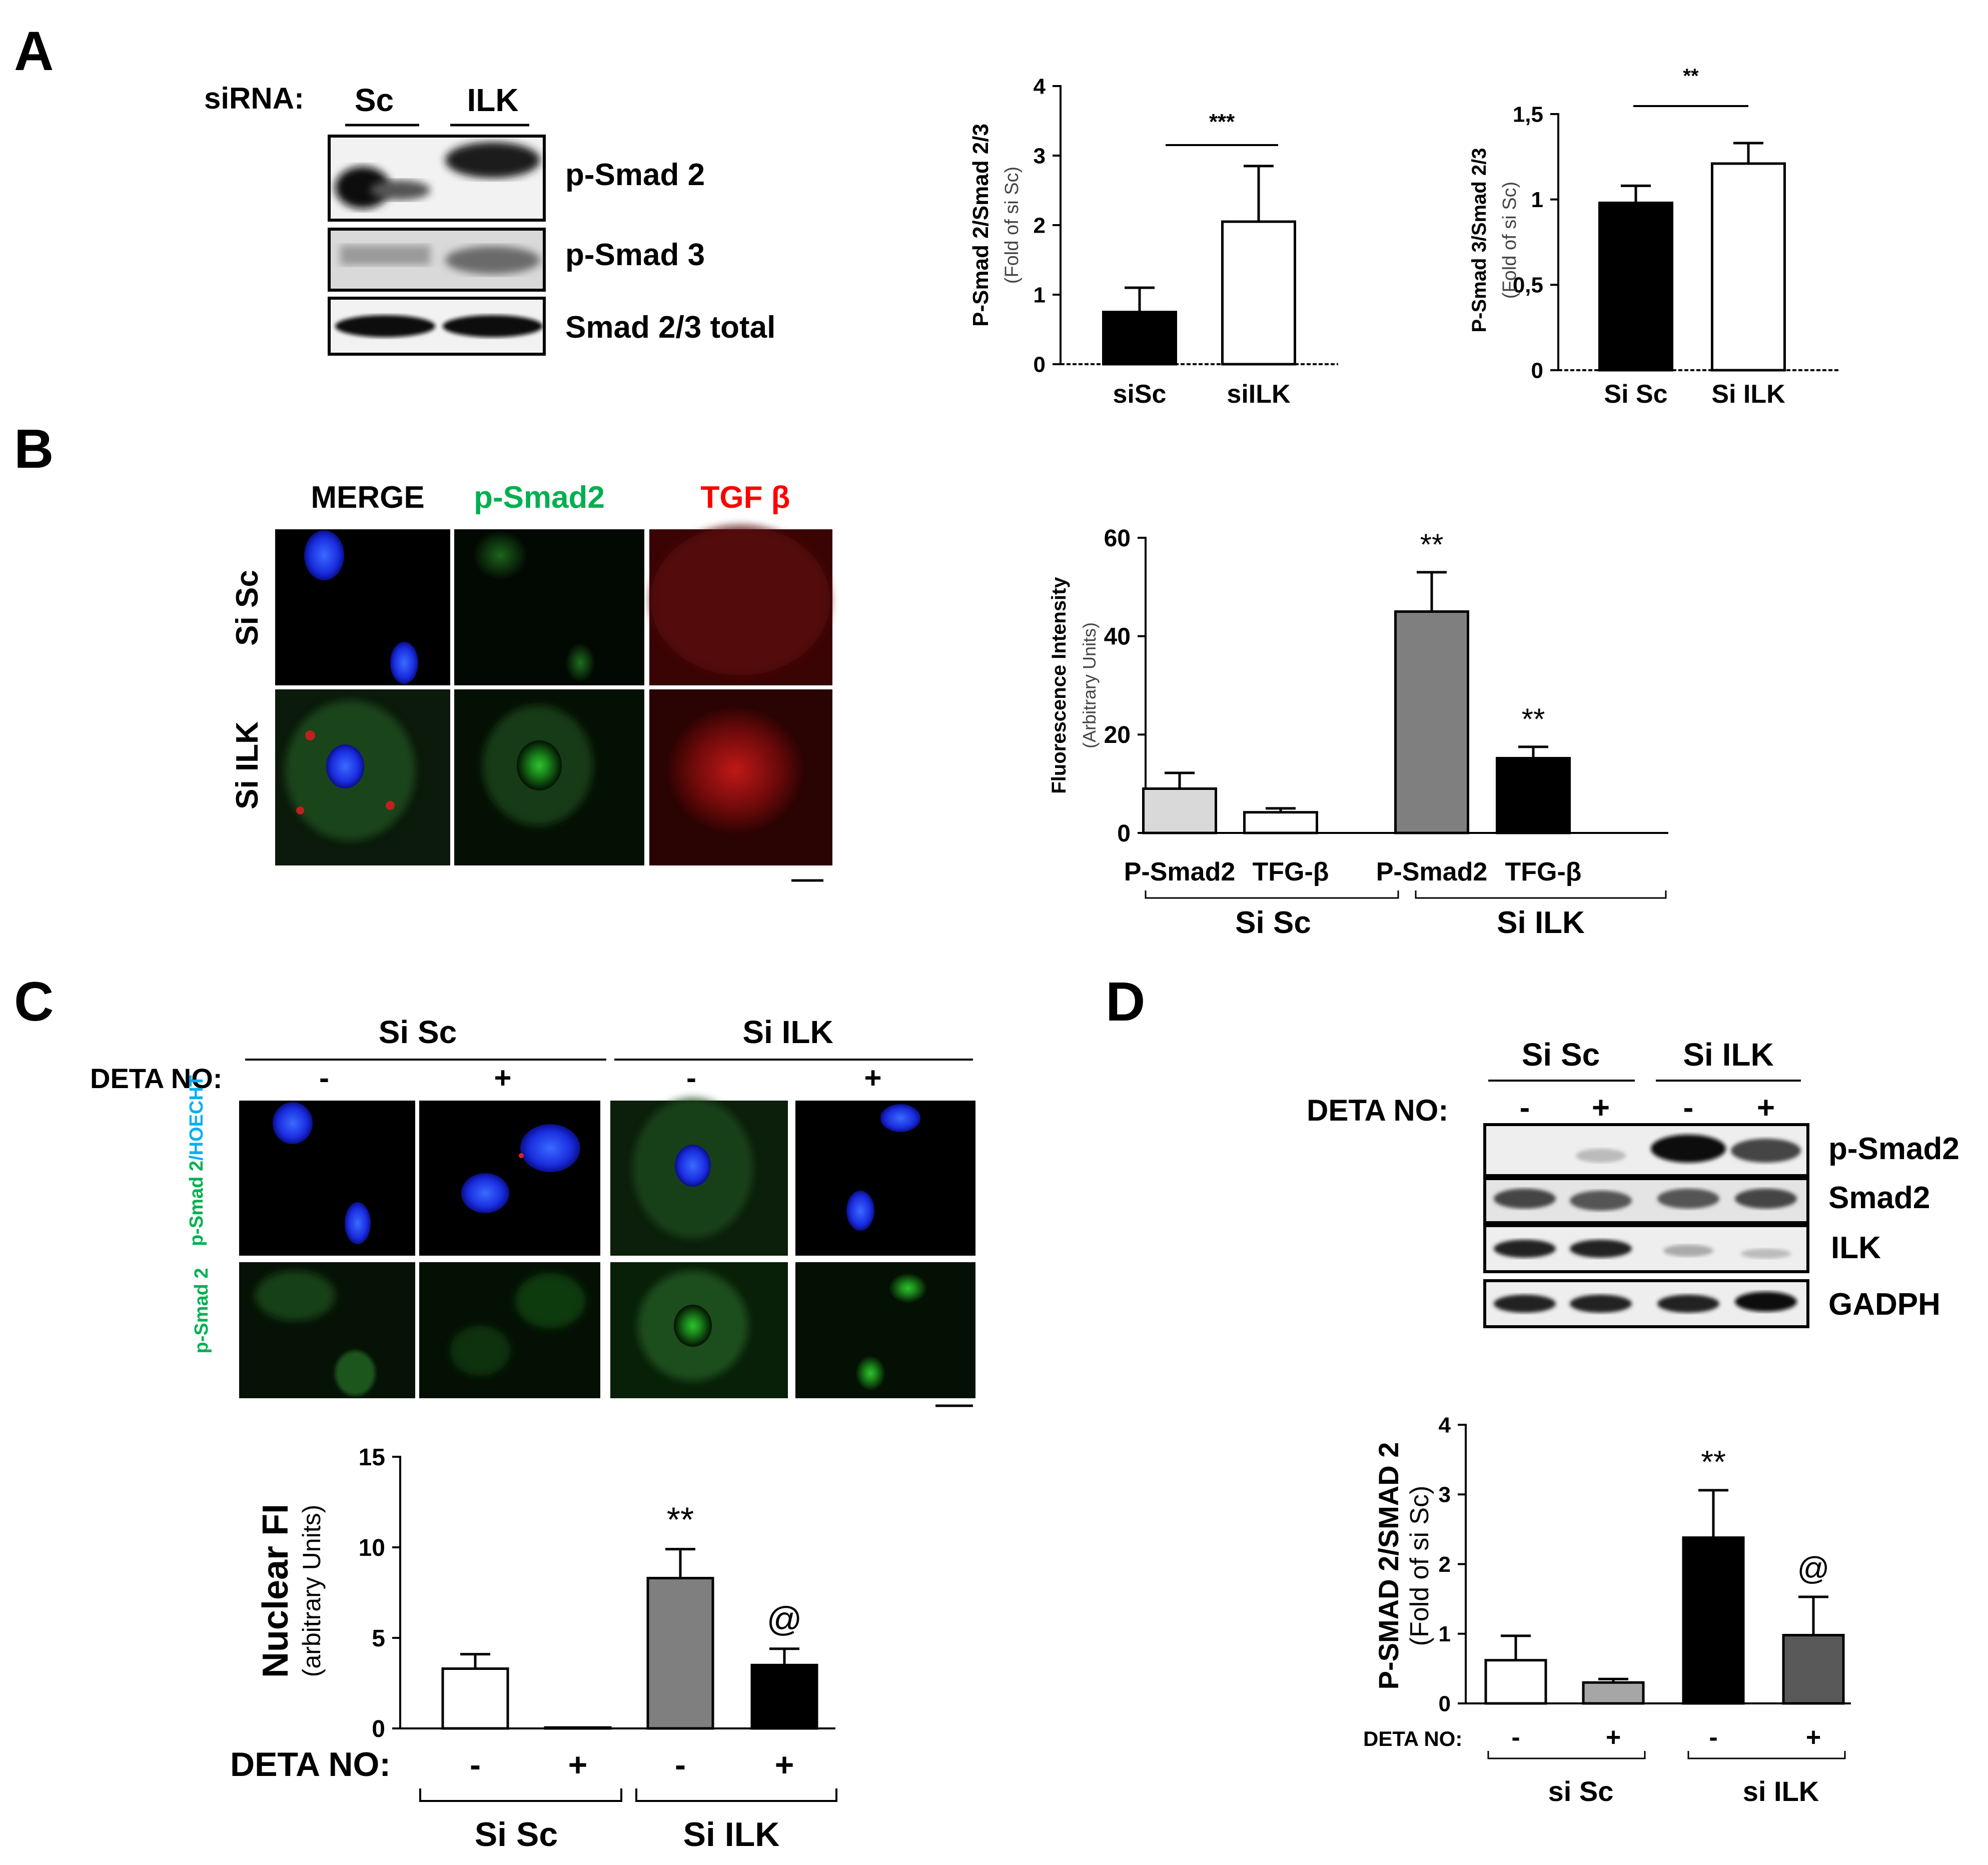  What do you see at coordinates (310, 1764) in the screenshot?
I see `chart-c-deta-label: DETA NO:` at bounding box center [310, 1764].